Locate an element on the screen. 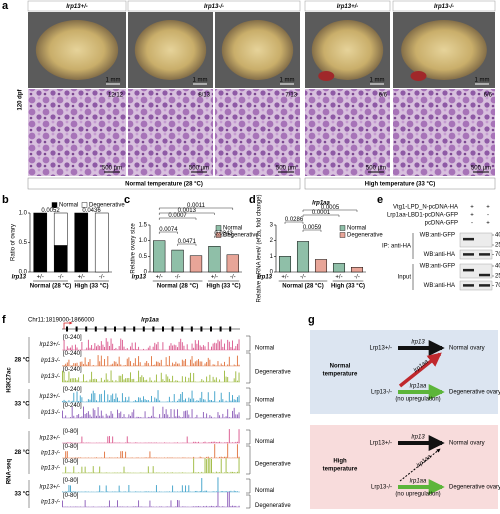 The height and width of the screenshot is (514, 500). state-label: Degenerative is located at coordinates (273, 417).